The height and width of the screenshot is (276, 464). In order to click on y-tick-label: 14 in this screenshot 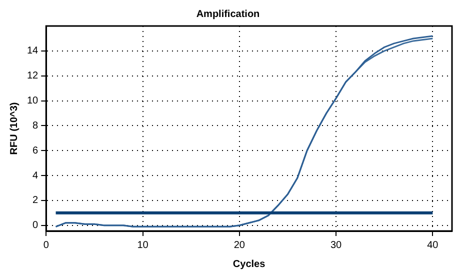, I will do `click(33, 51)`.